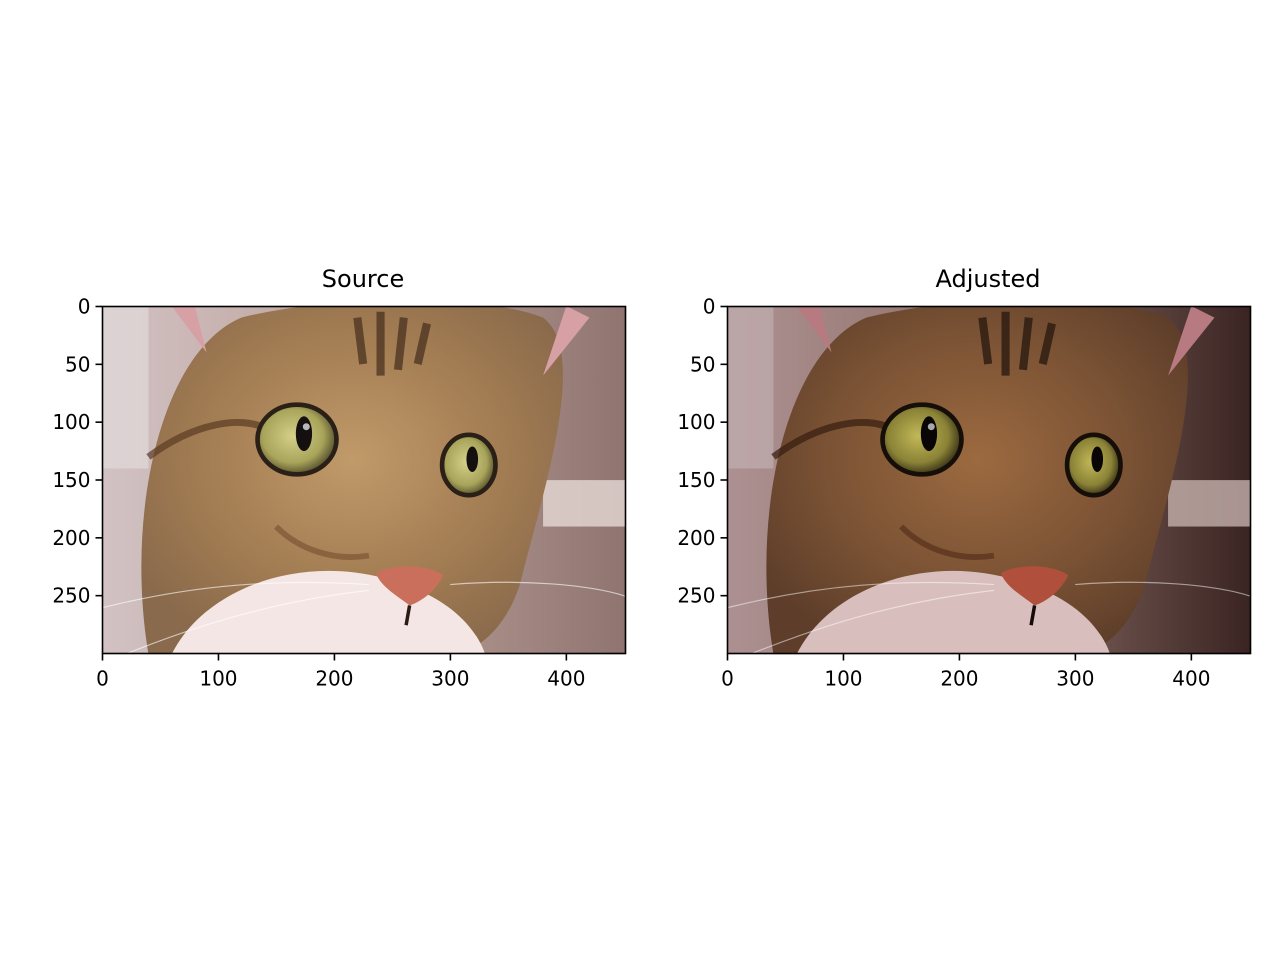 This screenshot has height=960, width=1280. What do you see at coordinates (364, 480) in the screenshot?
I see `source-cat-image` at bounding box center [364, 480].